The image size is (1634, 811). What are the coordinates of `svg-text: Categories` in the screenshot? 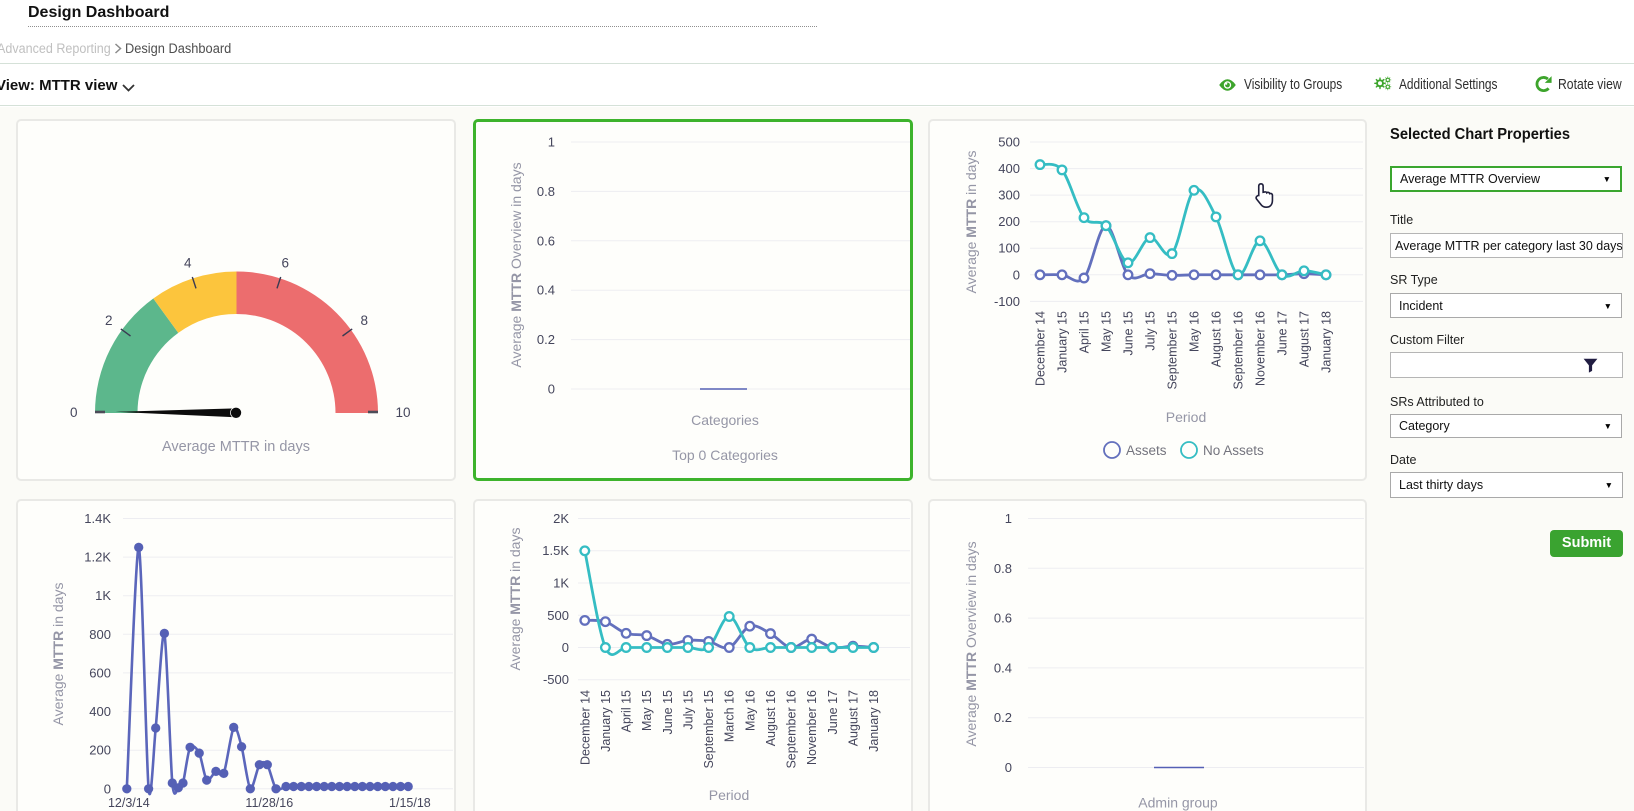 It's located at (725, 420).